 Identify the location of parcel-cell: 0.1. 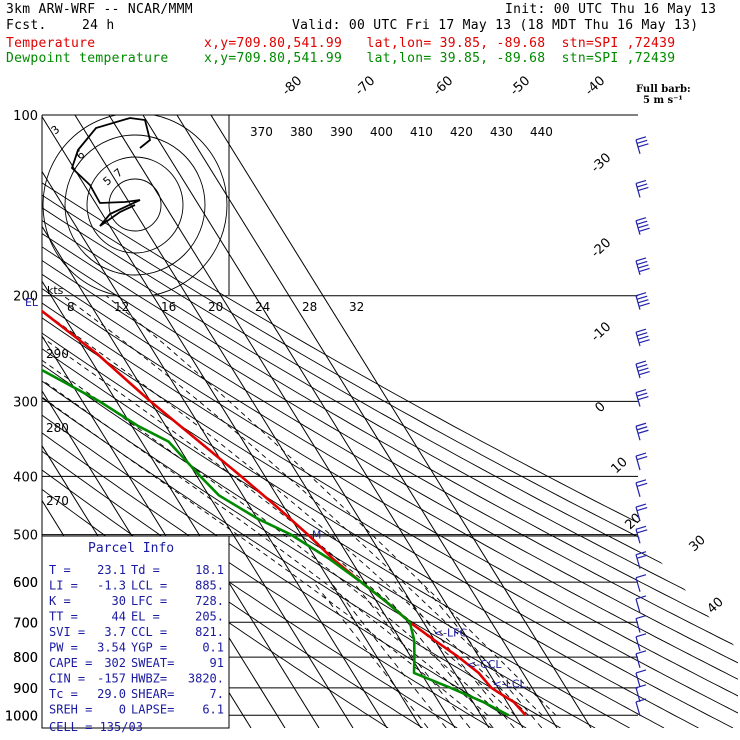
(213, 648).